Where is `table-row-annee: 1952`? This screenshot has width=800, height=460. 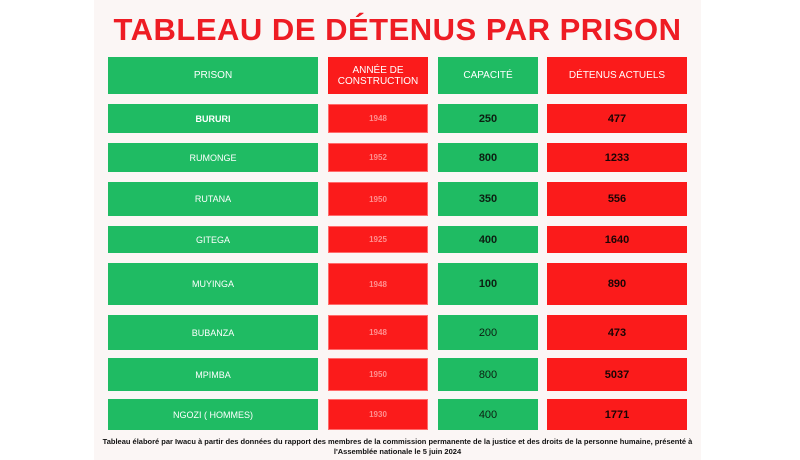
table-row-annee: 1952 is located at coordinates (378, 157).